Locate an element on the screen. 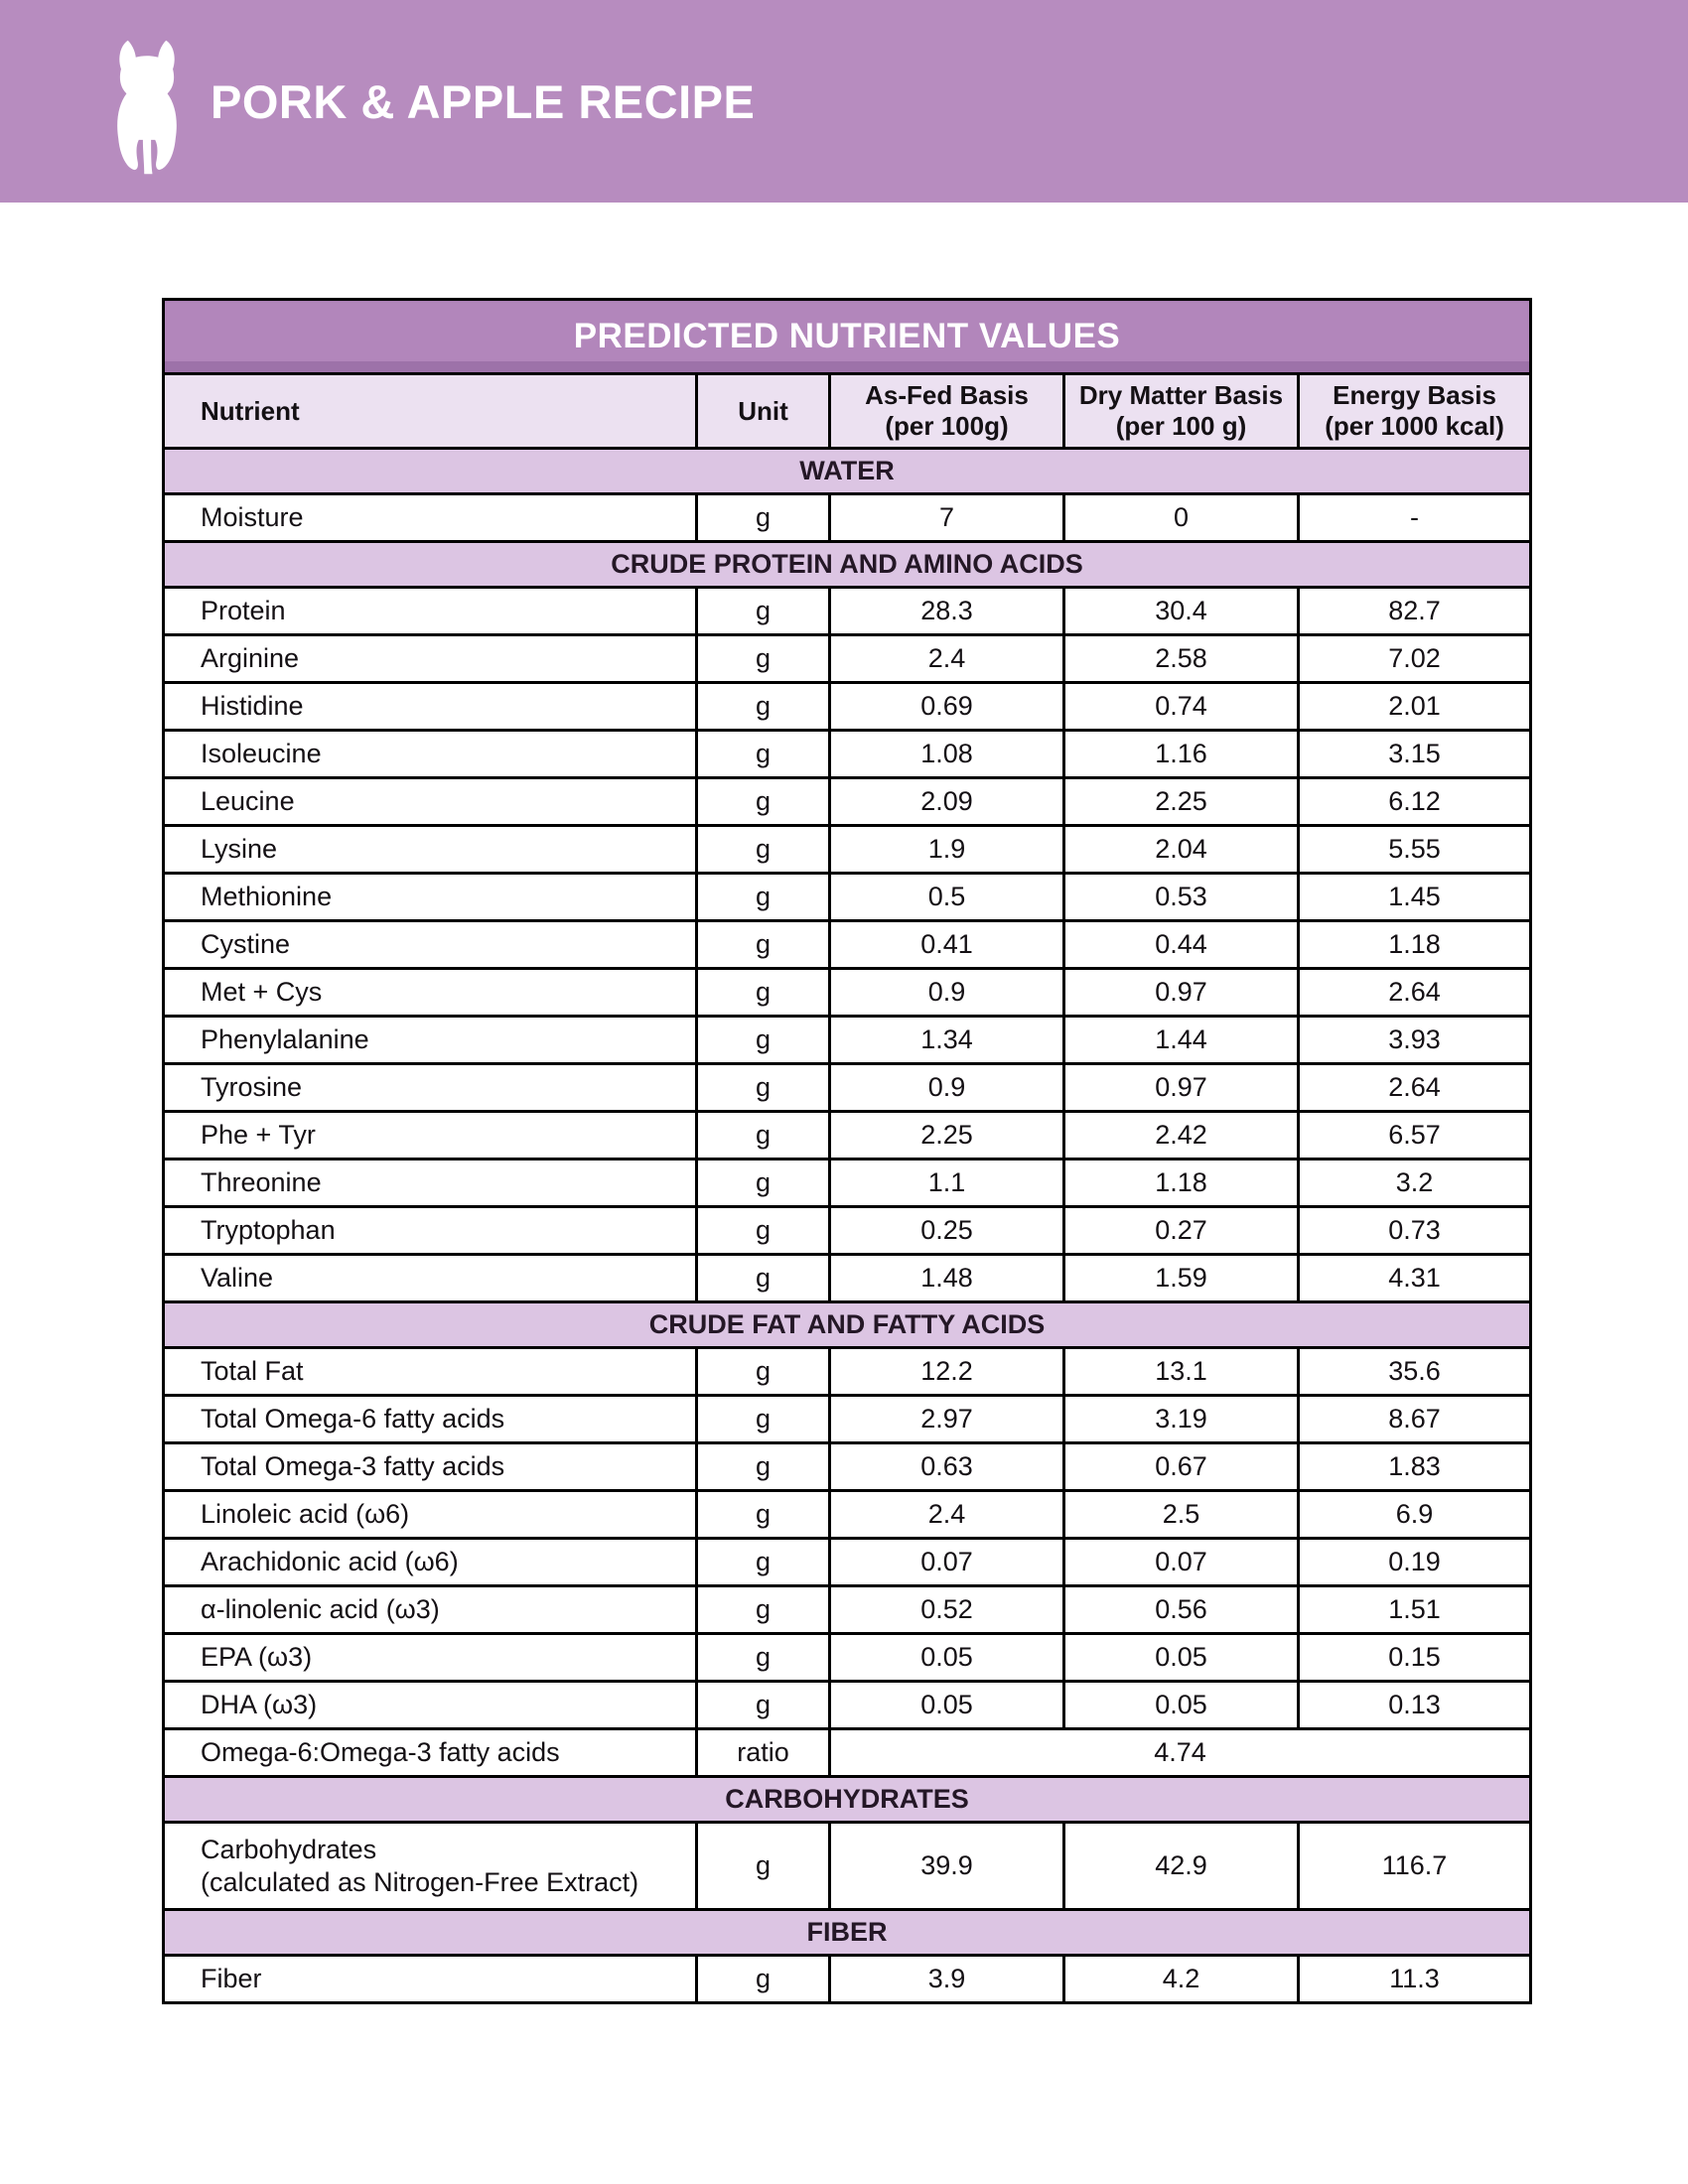  nutrient-name: Histidine is located at coordinates (430, 706).